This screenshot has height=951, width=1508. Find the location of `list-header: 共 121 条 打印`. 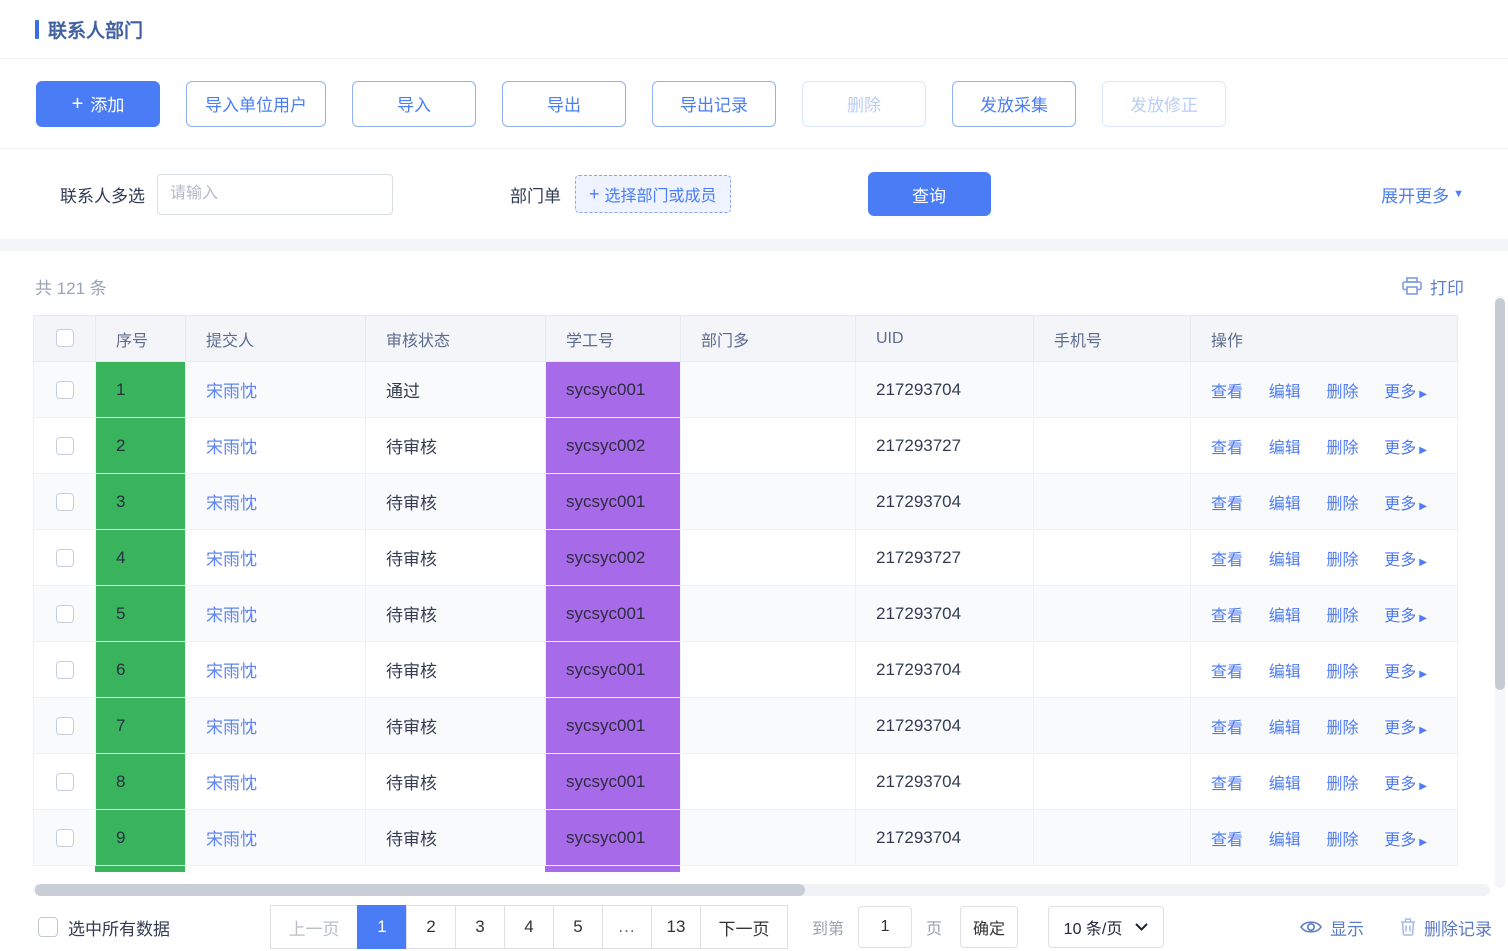

list-header: 共 121 条 打印 is located at coordinates (754, 283).